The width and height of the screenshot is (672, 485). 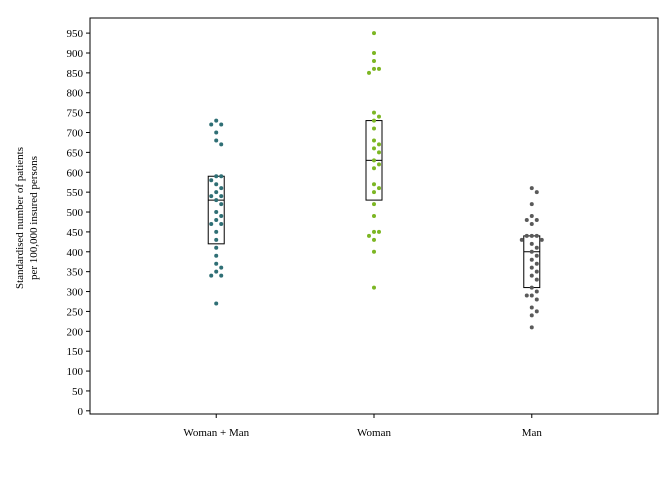 What do you see at coordinates (75, 193) in the screenshot?
I see `y-tick-label: 550` at bounding box center [75, 193].